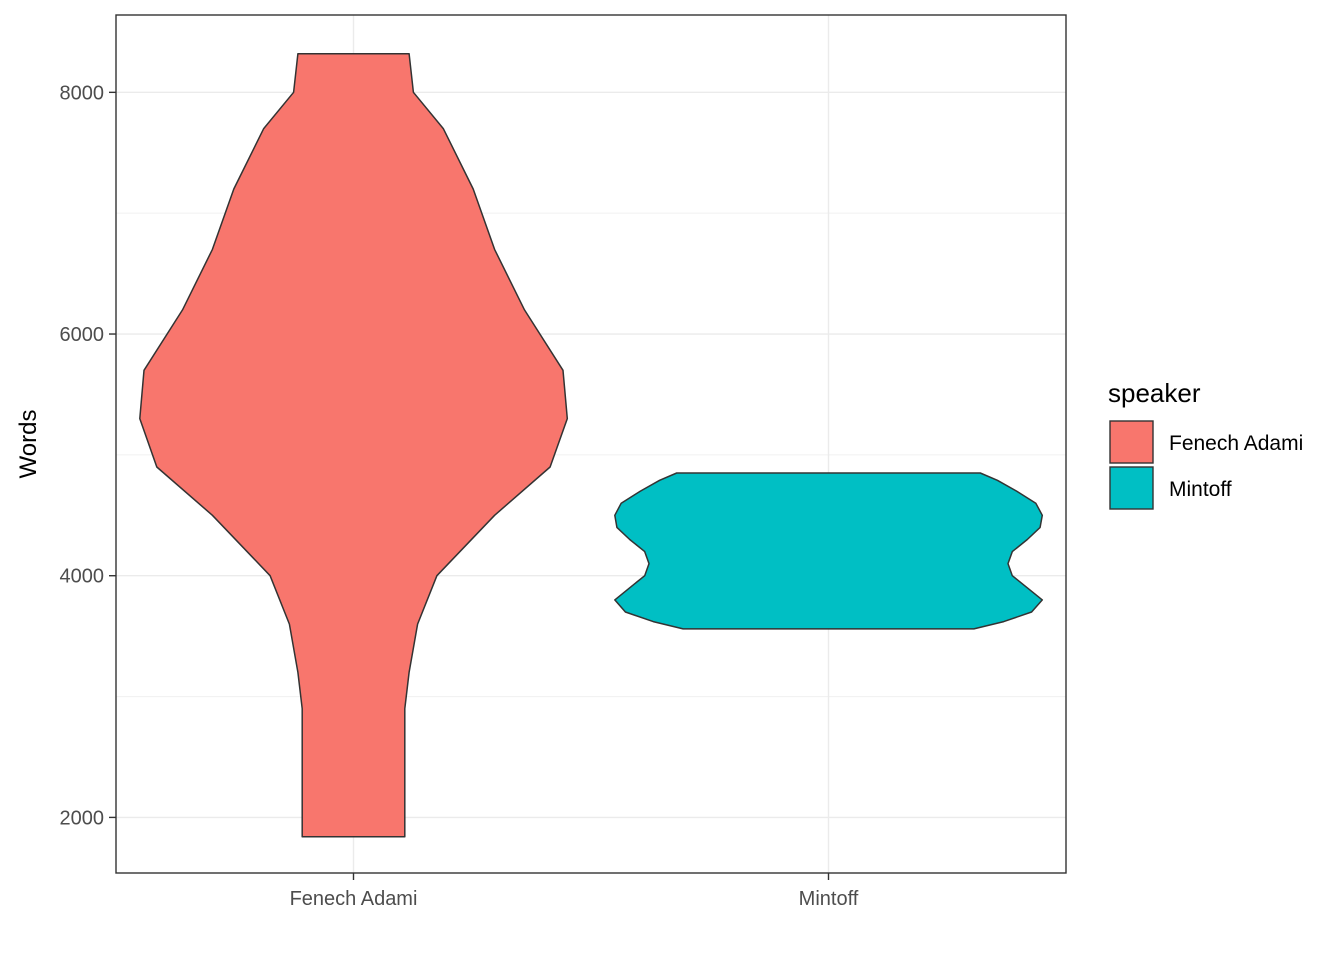  Describe the element at coordinates (829, 551) in the screenshot. I see `violin-mintoff` at that location.